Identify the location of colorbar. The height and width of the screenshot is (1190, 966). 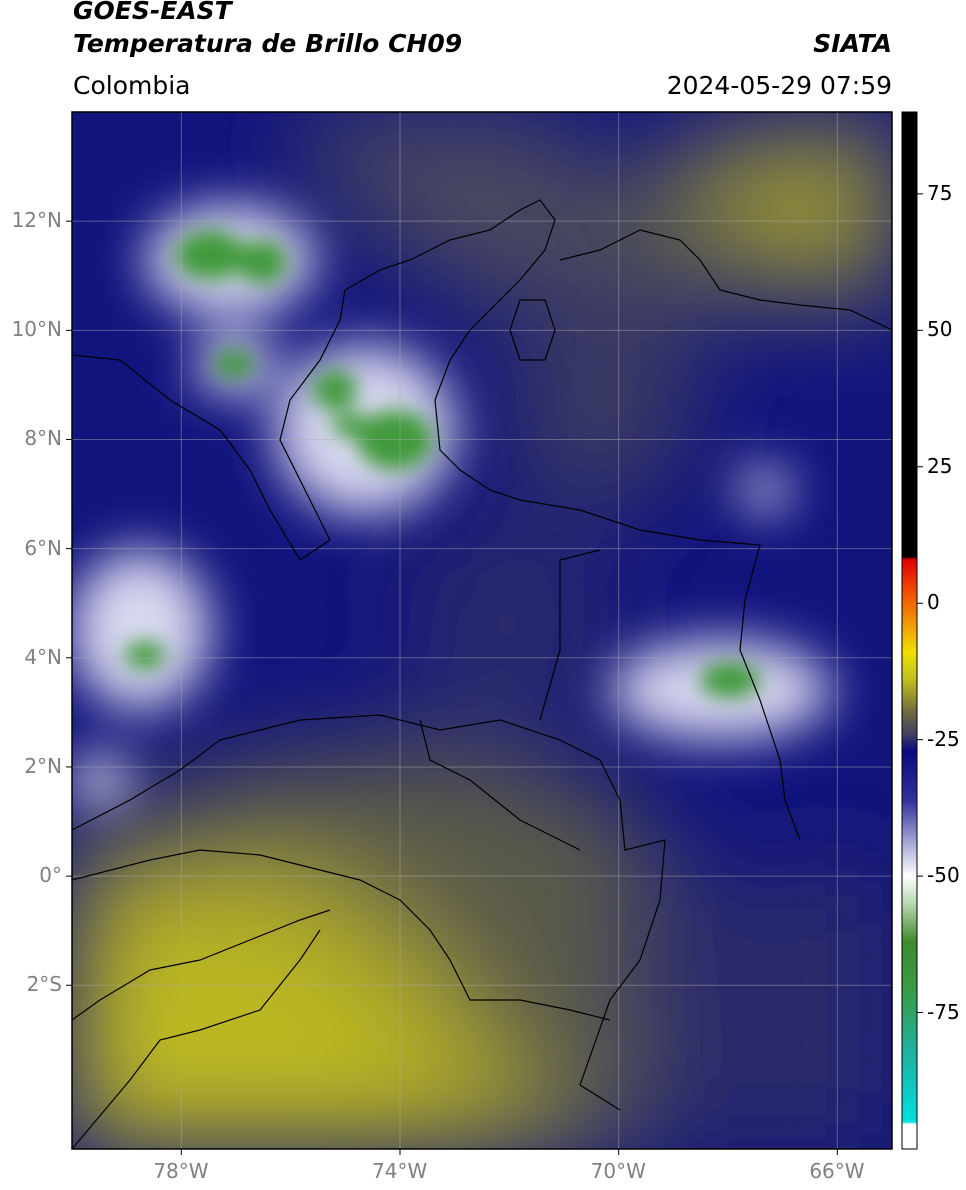
(909, 630).